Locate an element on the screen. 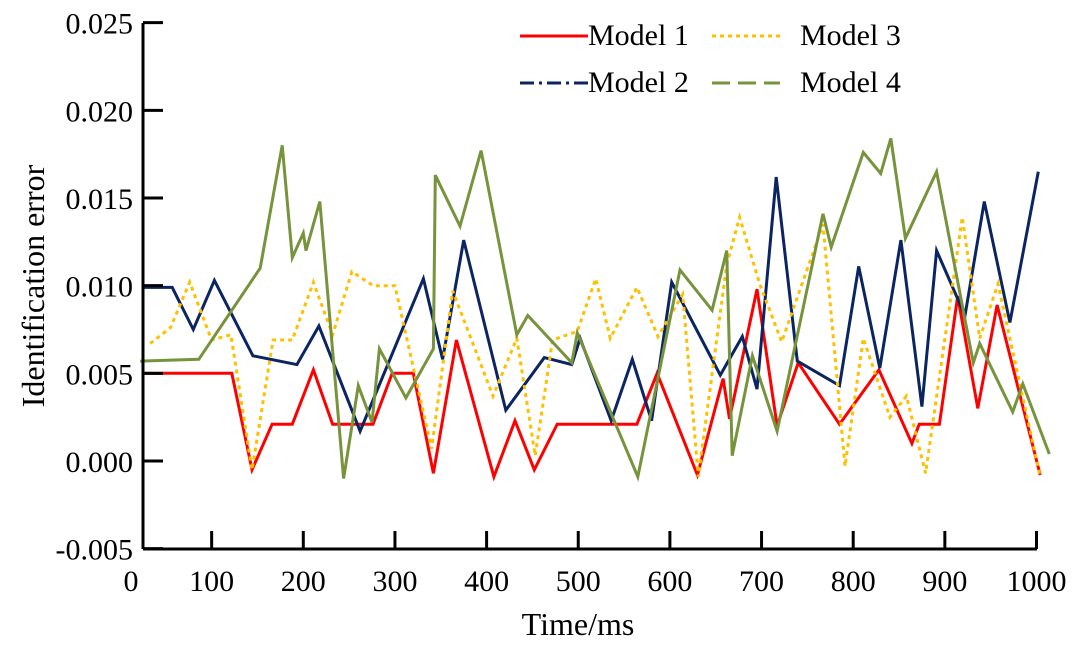 The image size is (1082, 647). x-tick-label: 800 is located at coordinates (853, 581).